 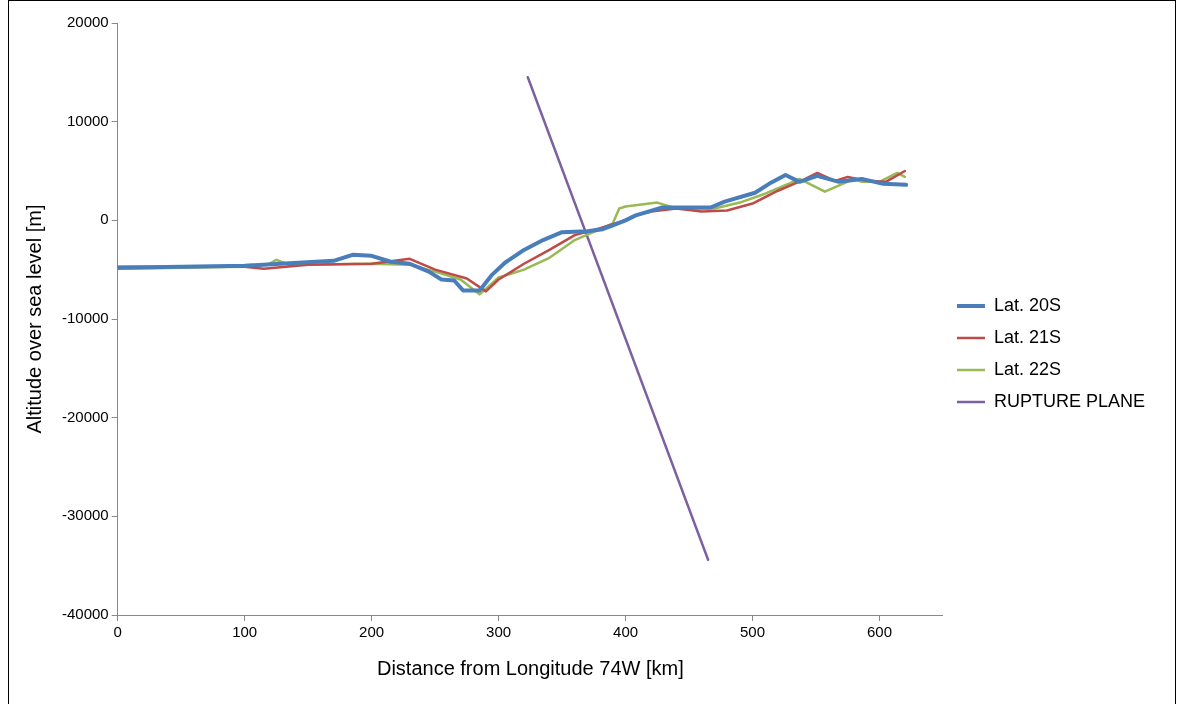 I want to click on y-tick-label: 20000, so click(x=87, y=22).